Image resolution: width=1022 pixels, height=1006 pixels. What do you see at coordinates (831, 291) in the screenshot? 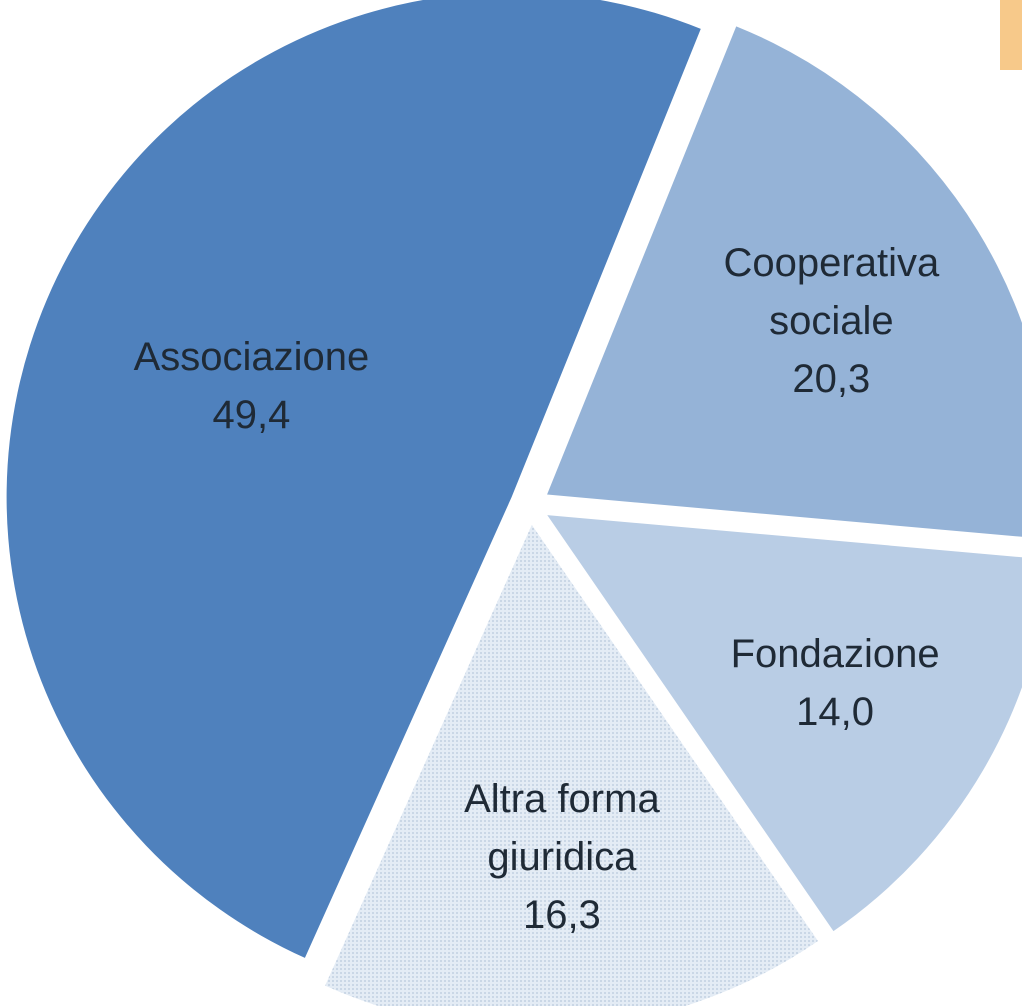
I see `category-label: Cooperativa sociale` at bounding box center [831, 291].